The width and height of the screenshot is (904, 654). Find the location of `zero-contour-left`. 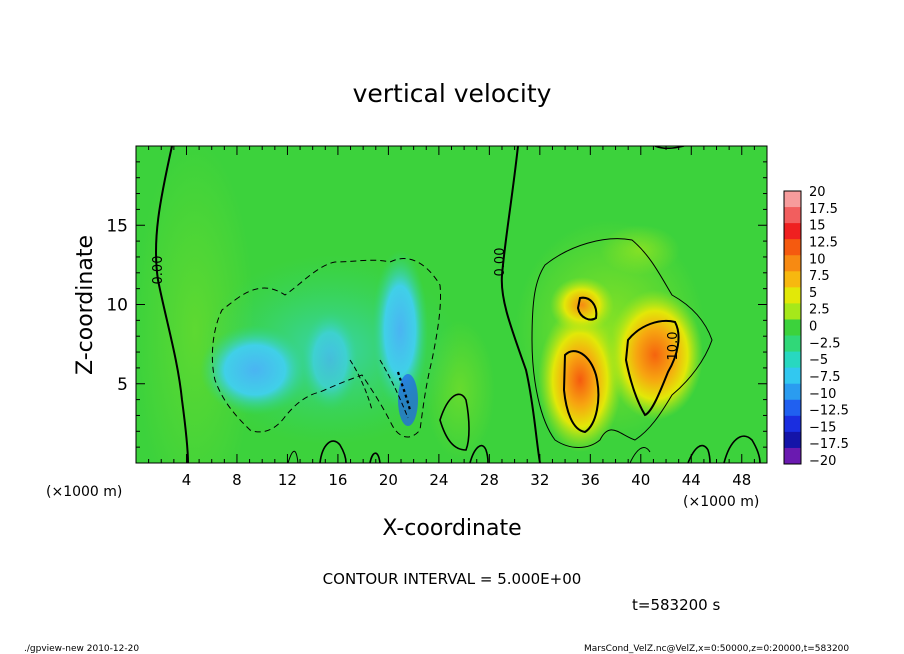

zero-contour-left is located at coordinates (171, 304).